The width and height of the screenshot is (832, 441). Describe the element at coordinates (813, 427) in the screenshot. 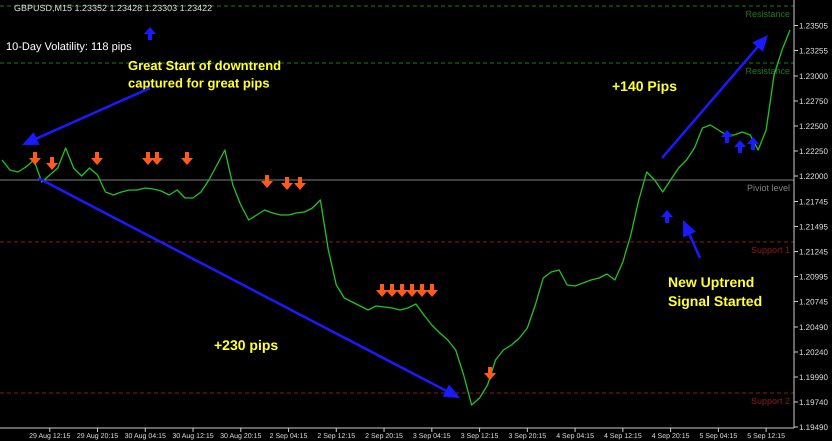

I see `y-tick-label: 1.19490` at that location.